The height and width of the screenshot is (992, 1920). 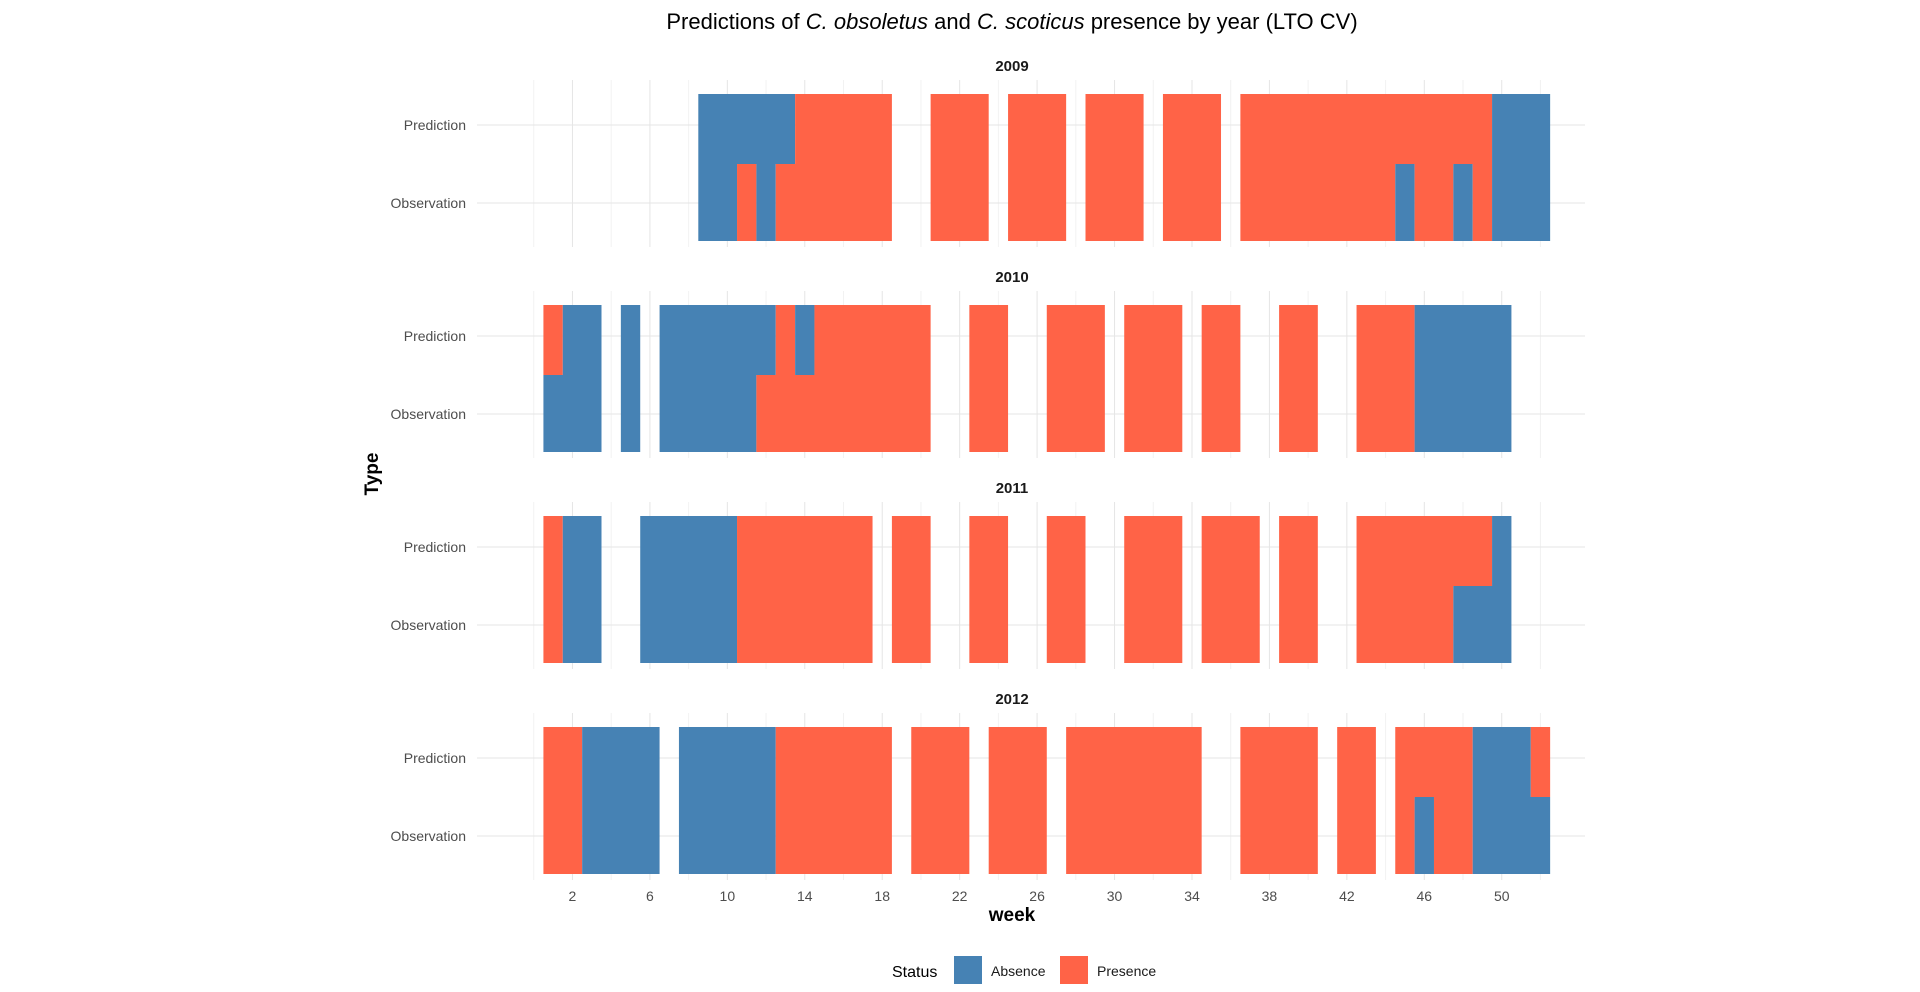 I want to click on title-part: Predictions of, so click(x=735, y=21).